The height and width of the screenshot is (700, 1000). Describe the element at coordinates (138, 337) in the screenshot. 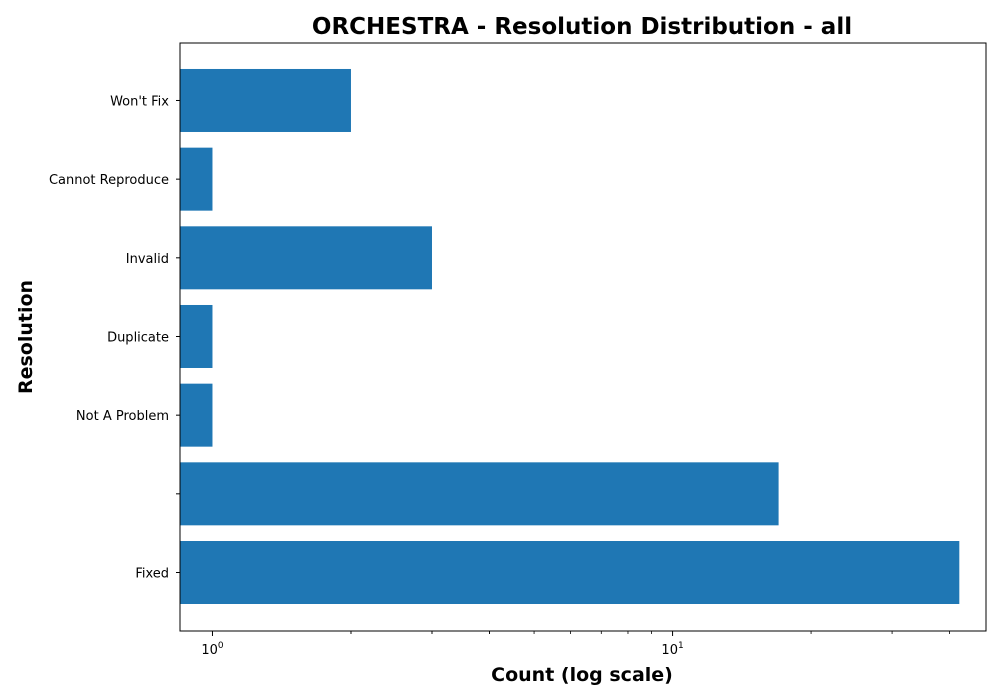

I see `y-tick-label: Duplicate` at that location.